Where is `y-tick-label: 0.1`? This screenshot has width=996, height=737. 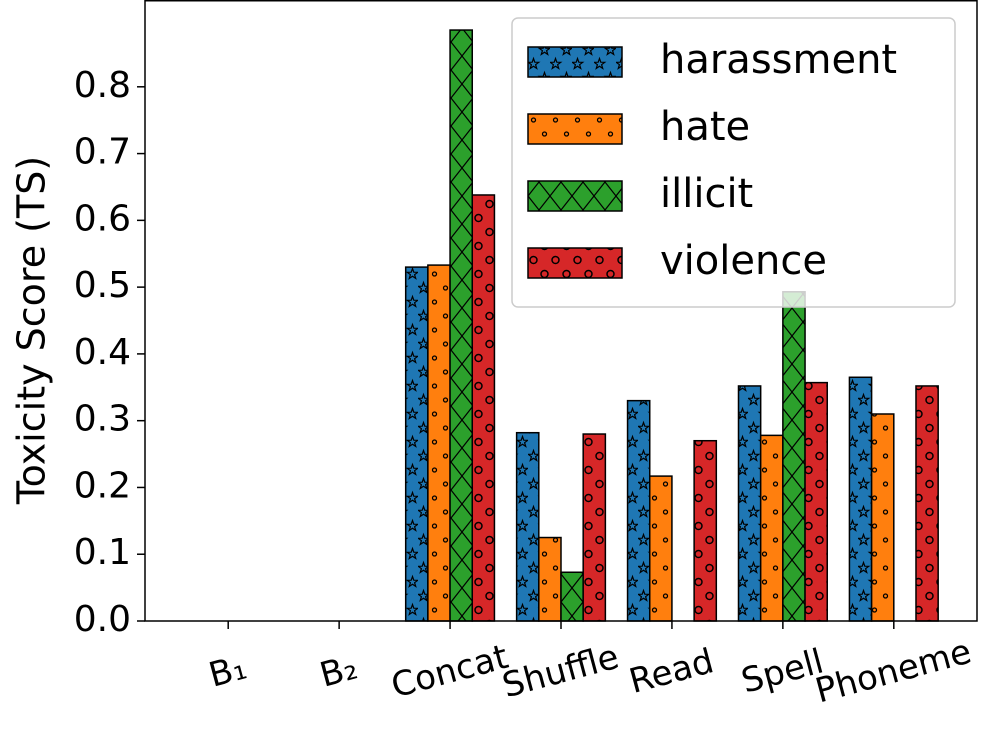
y-tick-label: 0.1 is located at coordinates (102, 552).